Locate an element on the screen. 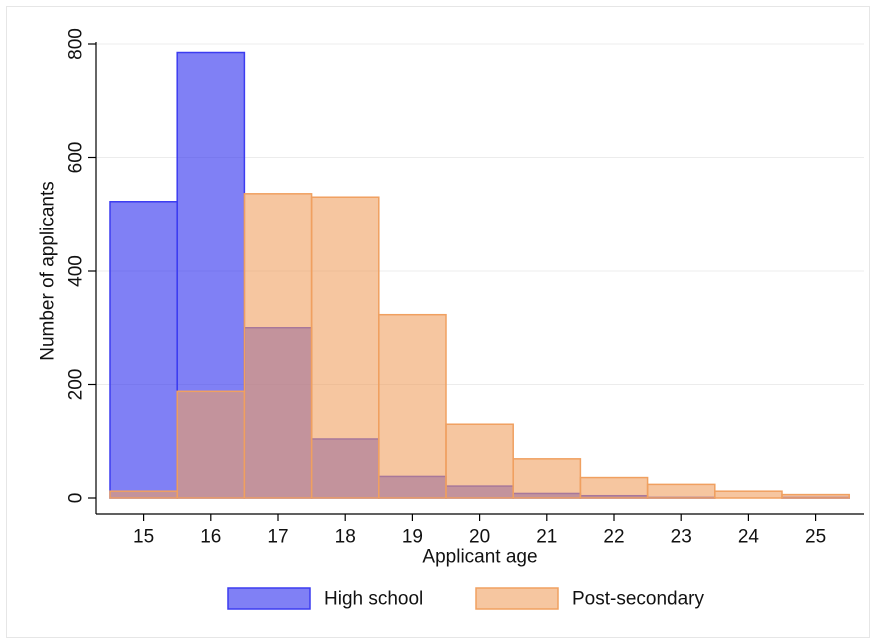 The width and height of the screenshot is (876, 644). y-tick-label-200: 200 is located at coordinates (76, 385).